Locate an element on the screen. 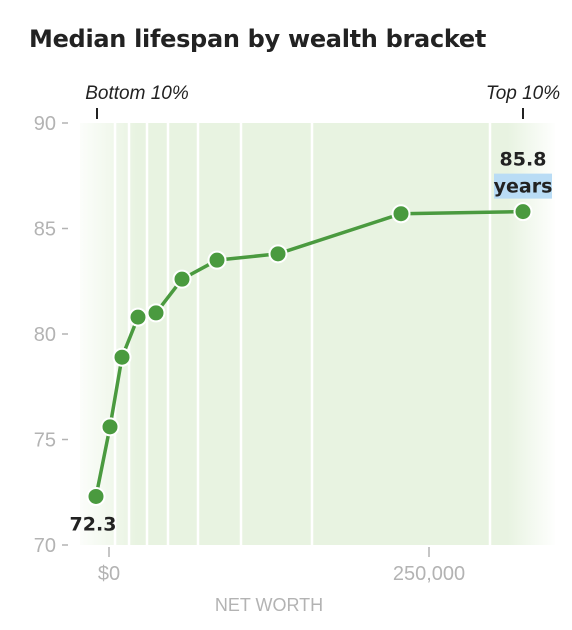 Image resolution: width=572 pixels, height=630 pixels. x-axis-title: NET WORTH is located at coordinates (269, 605).